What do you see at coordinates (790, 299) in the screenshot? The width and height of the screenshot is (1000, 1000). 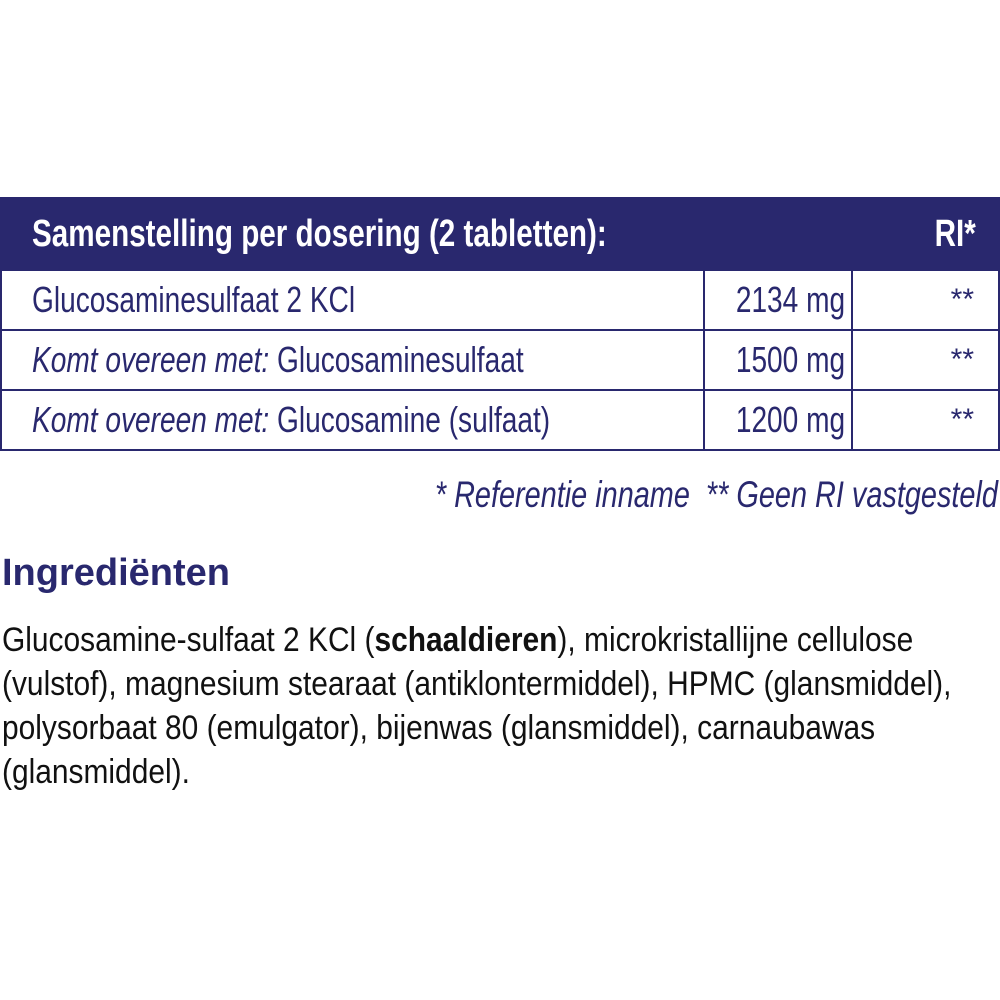 I see `amount: 2134 mg` at bounding box center [790, 299].